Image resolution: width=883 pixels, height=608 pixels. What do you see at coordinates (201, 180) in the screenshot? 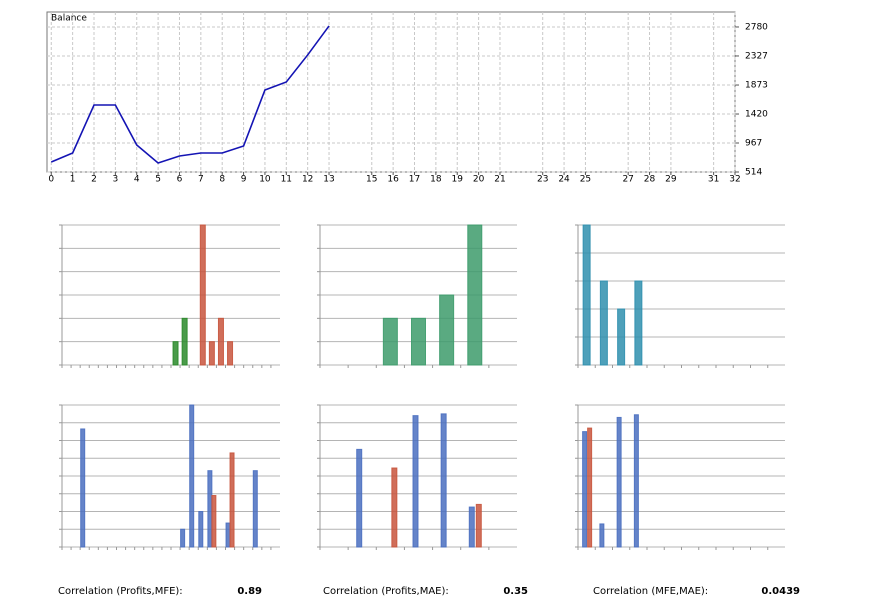
I see `x-tick-label: 7` at bounding box center [201, 180].